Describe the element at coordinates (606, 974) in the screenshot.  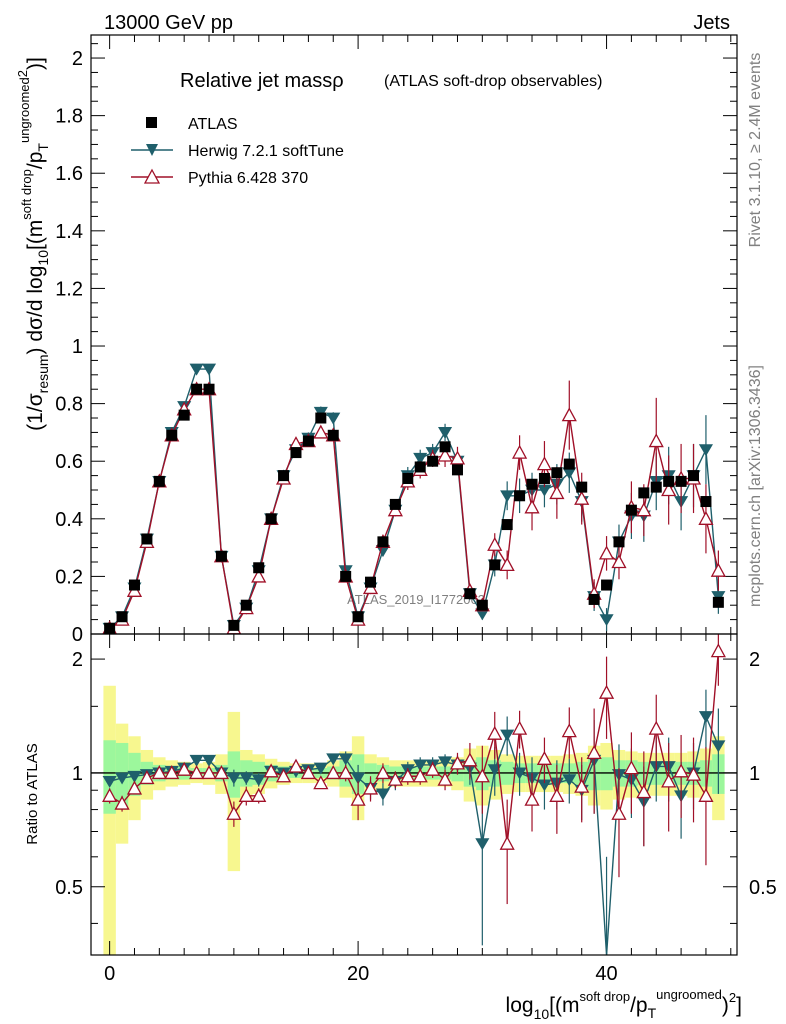
I see `xtick-label: 40` at that location.